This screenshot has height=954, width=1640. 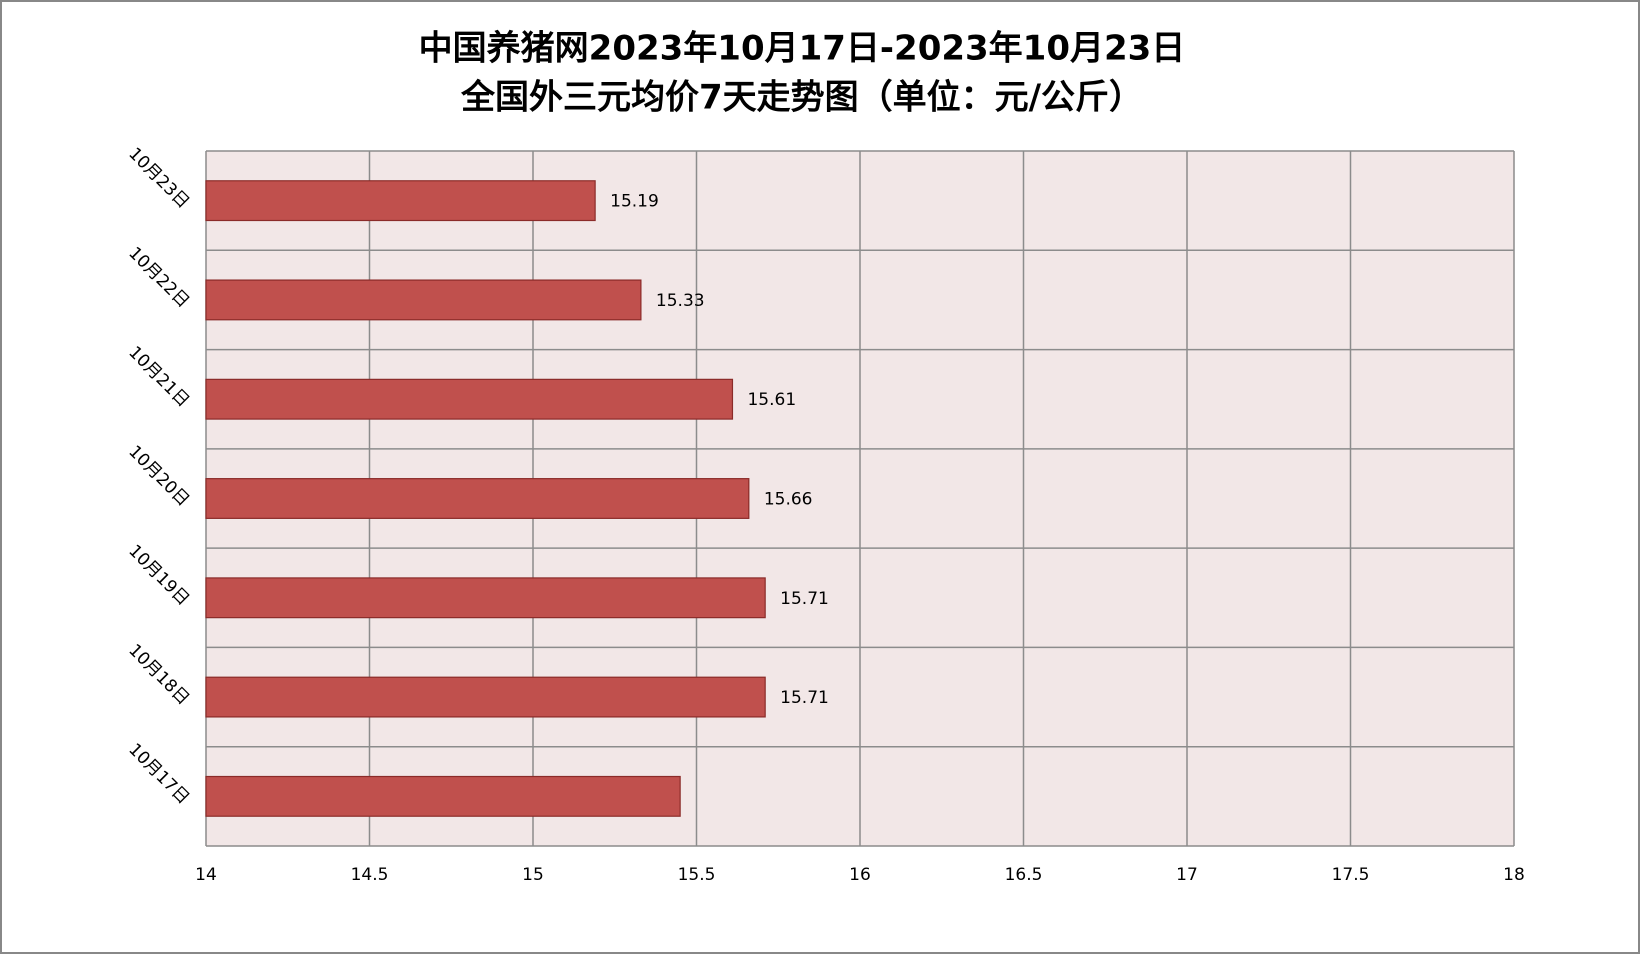 I want to click on x-tick-label: 16.5, so click(x=1024, y=875).